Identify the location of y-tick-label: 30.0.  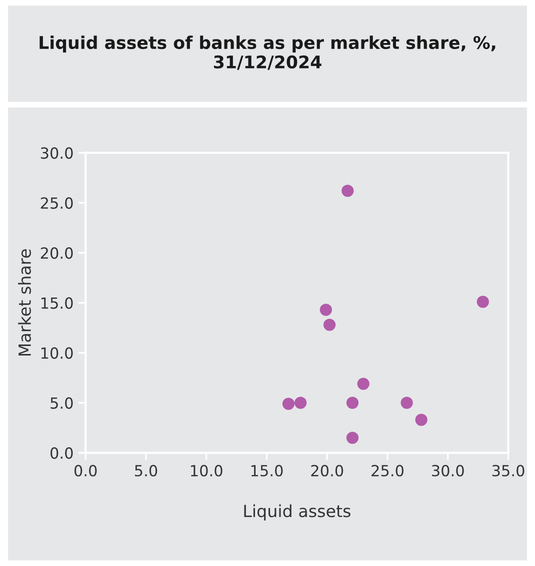
(56, 153).